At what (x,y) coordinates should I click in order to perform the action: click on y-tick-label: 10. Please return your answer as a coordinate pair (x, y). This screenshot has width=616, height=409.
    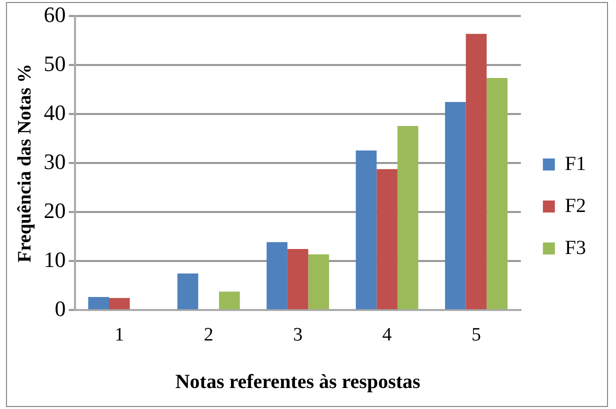
    Looking at the image, I should click on (55, 259).